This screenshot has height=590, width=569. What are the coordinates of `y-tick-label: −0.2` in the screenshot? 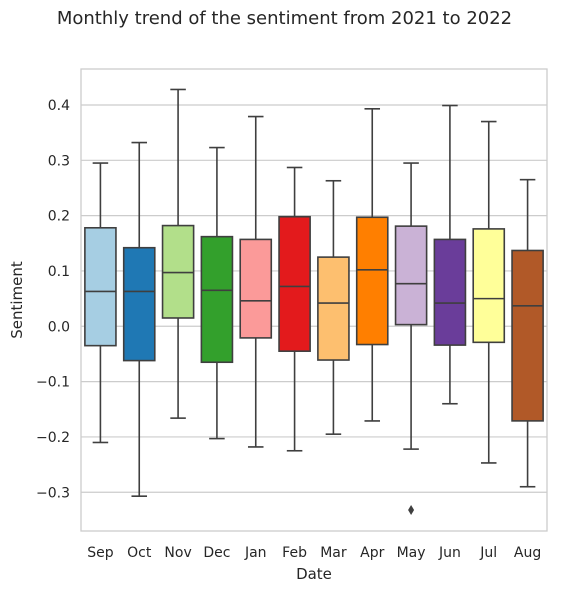 It's located at (53, 438).